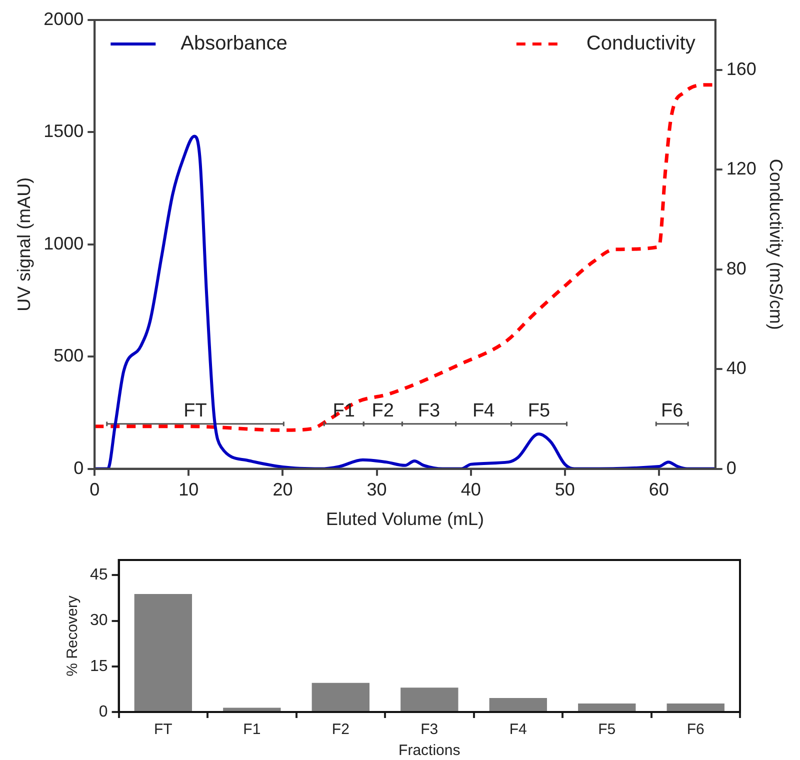 Image resolution: width=800 pixels, height=760 pixels. I want to click on x-axis-title: Eluted Volume (mL), so click(405, 519).